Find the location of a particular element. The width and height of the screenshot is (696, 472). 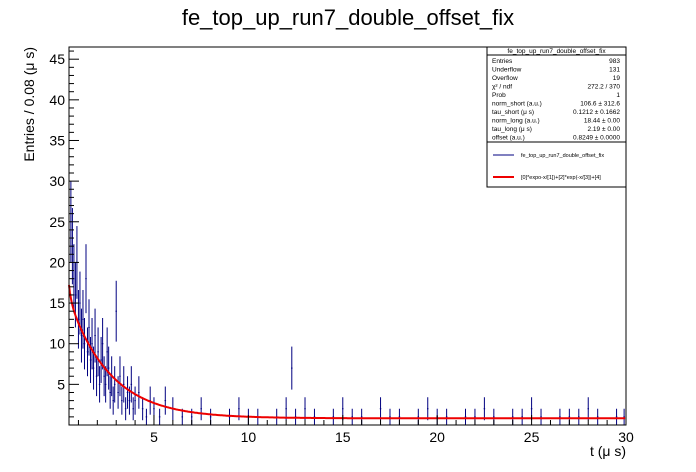

stats-value: 19 is located at coordinates (617, 78).